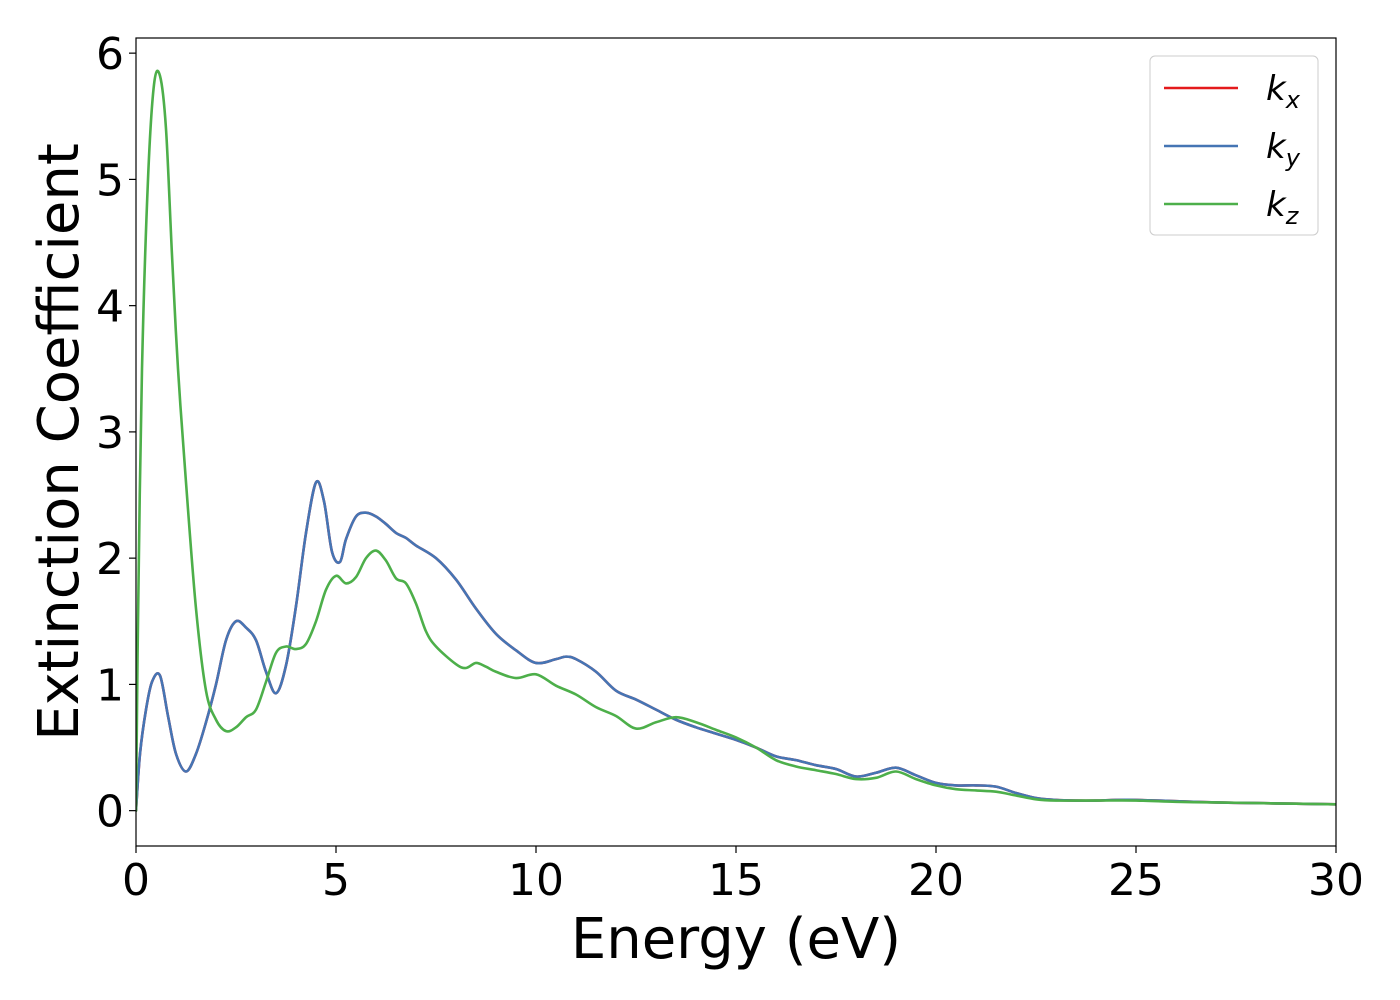  Describe the element at coordinates (110, 54) in the screenshot. I see `y-tick-label: 6` at that location.